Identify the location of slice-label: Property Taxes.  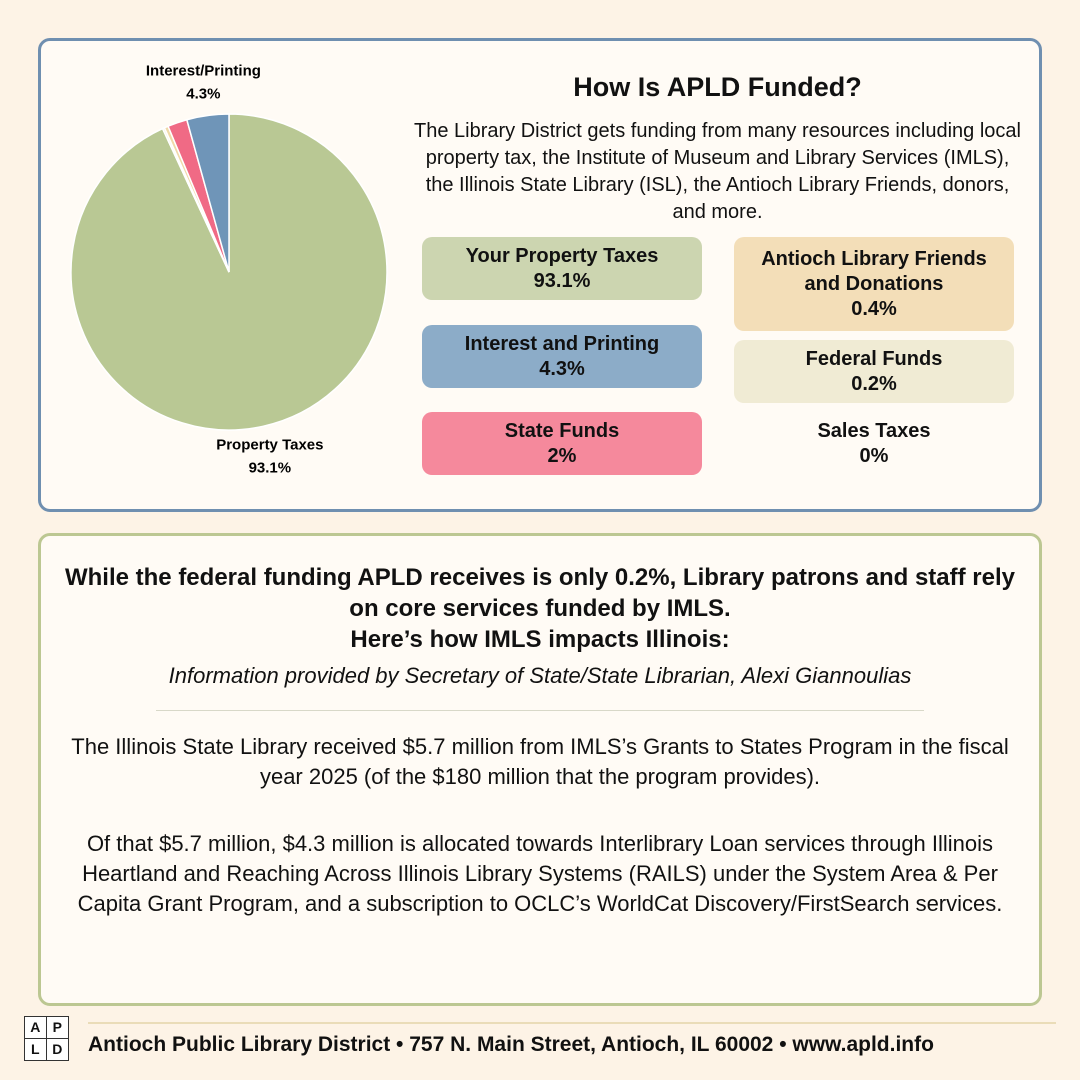
(269, 445).